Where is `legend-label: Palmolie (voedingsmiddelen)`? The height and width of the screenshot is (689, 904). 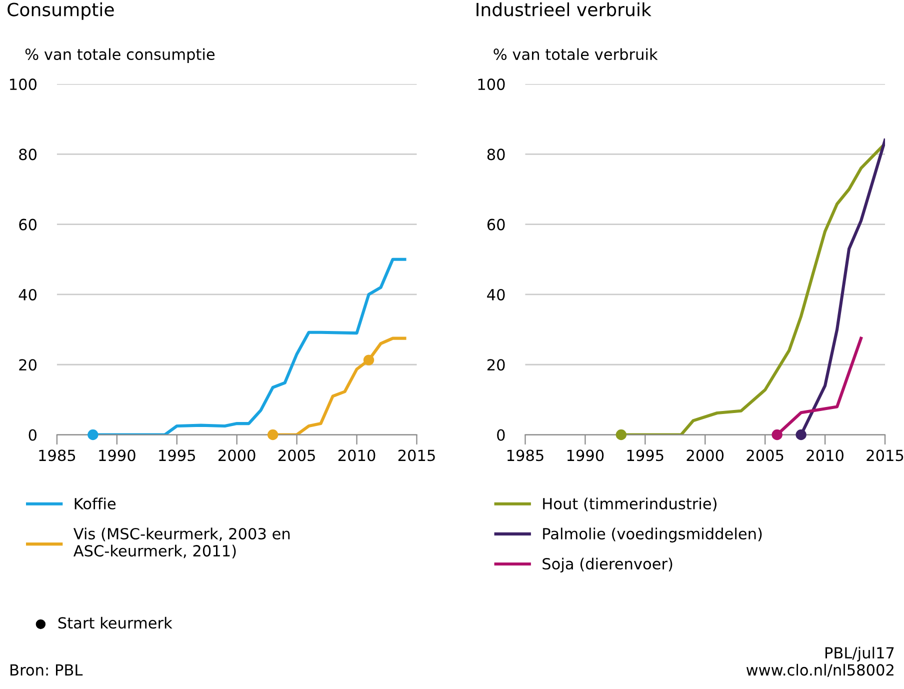
legend-label: Palmolie (voedingsmiddelen) is located at coordinates (652, 535).